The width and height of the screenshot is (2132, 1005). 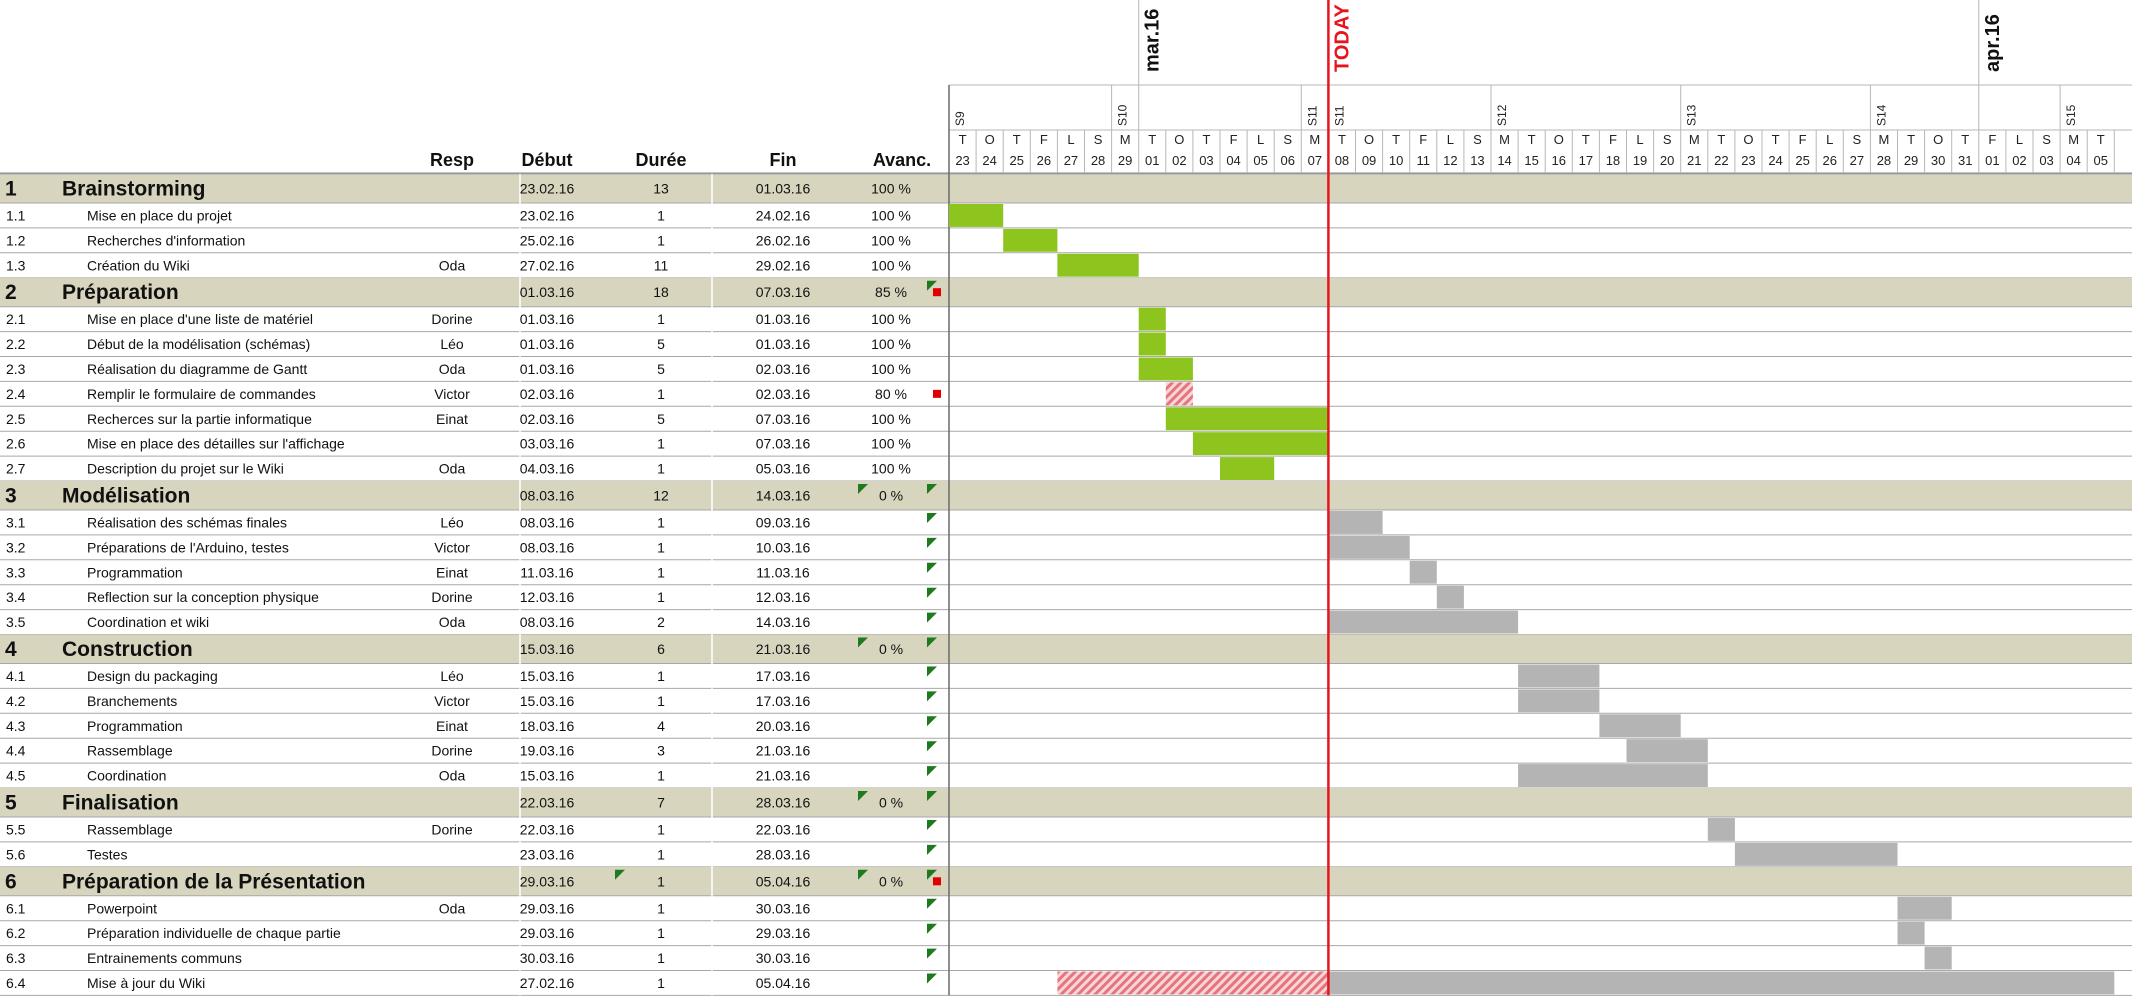 What do you see at coordinates (661, 292) in the screenshot?
I see `task-duree: 18` at bounding box center [661, 292].